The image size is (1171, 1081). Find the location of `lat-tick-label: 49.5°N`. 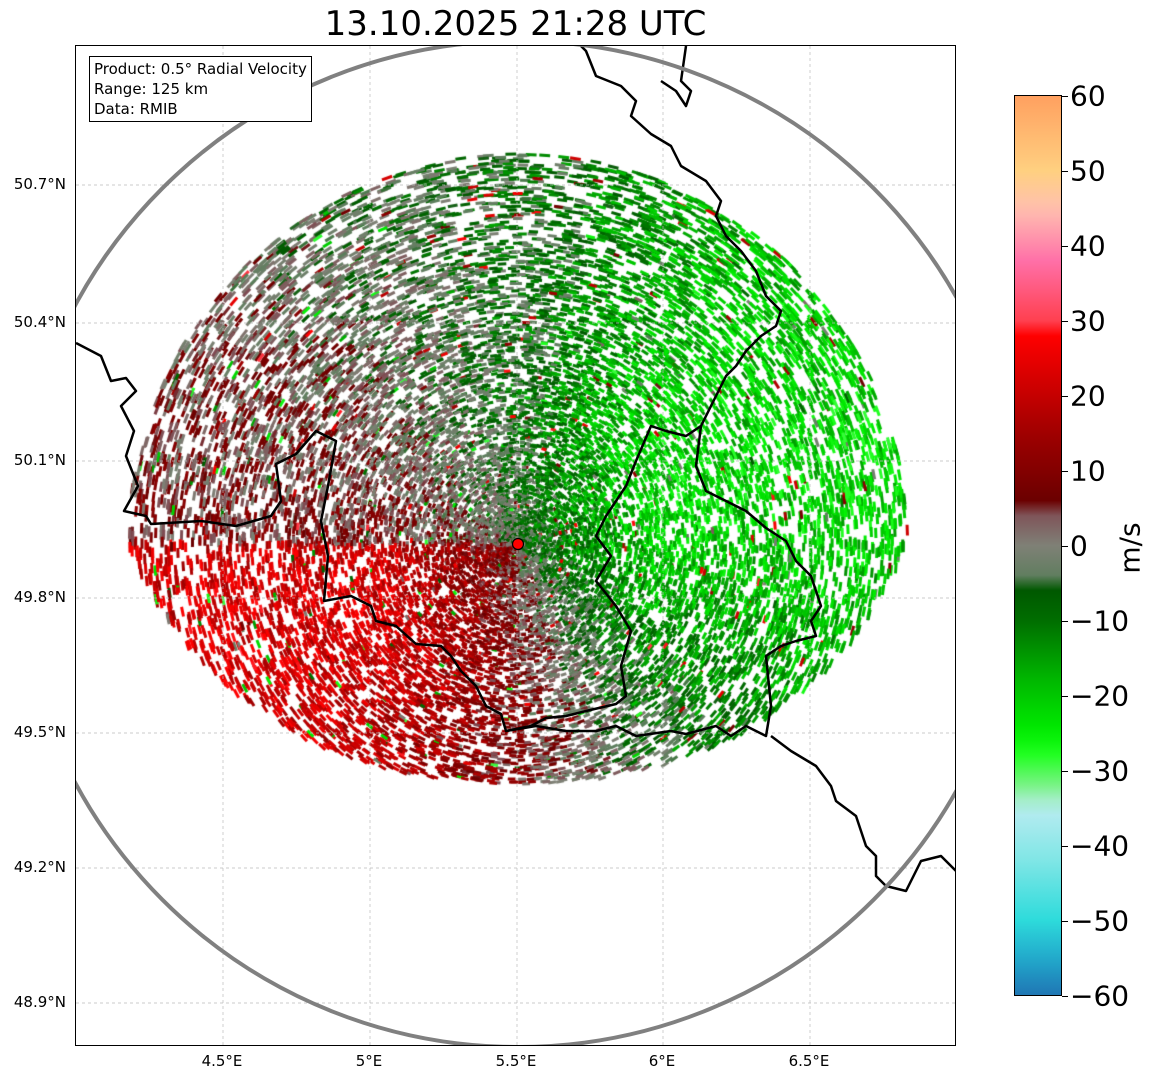

lat-tick-label: 49.5°N is located at coordinates (39, 732).